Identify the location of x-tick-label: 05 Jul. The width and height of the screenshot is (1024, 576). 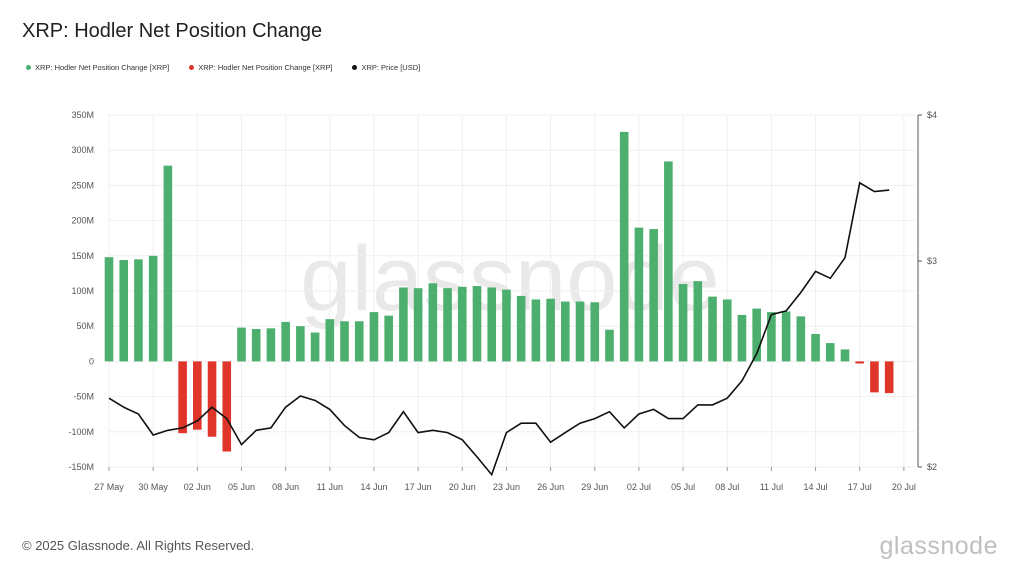
(683, 487).